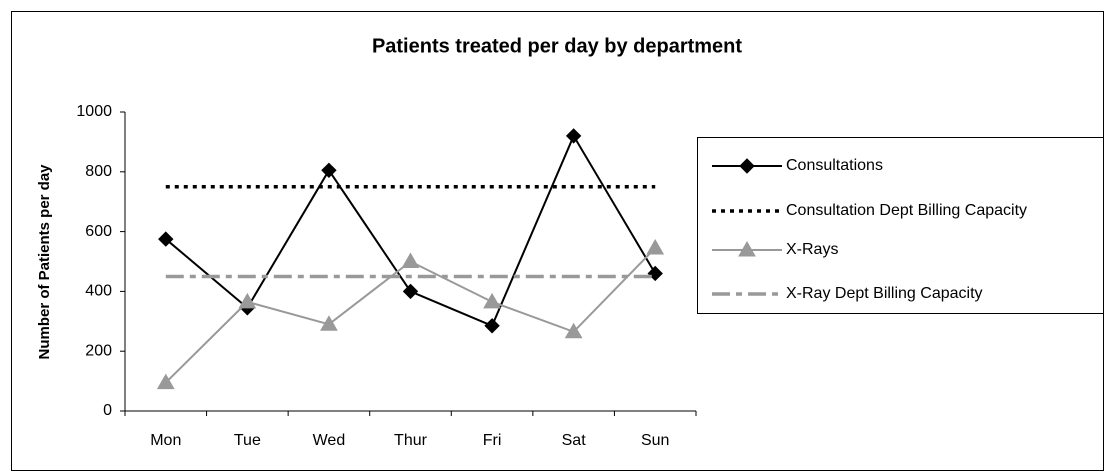 Image resolution: width=1104 pixels, height=472 pixels. Describe the element at coordinates (165, 440) in the screenshot. I see `x-tick-label: Mon` at that location.